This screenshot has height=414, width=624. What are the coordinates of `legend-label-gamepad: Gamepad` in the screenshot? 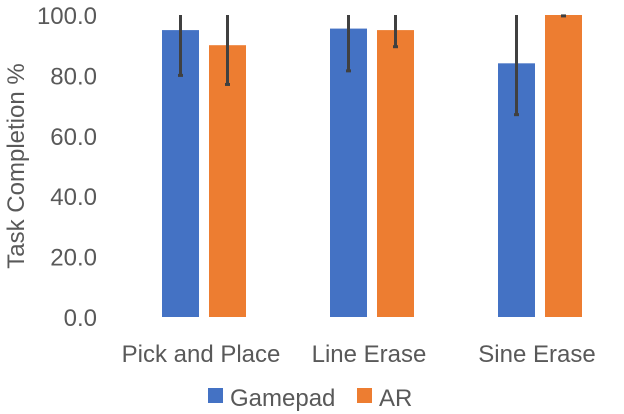 It's located at (282, 398).